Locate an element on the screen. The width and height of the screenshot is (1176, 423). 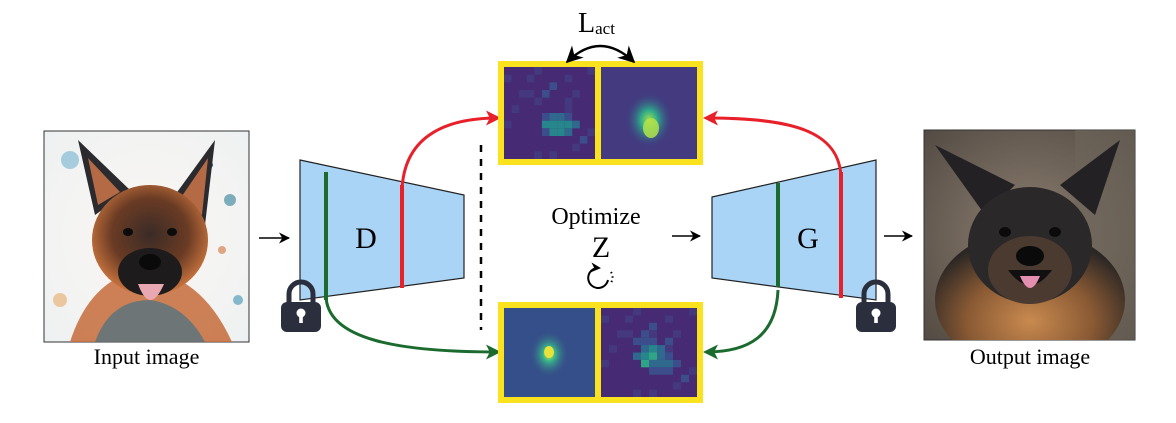
loss-main: L is located at coordinates (586, 23).